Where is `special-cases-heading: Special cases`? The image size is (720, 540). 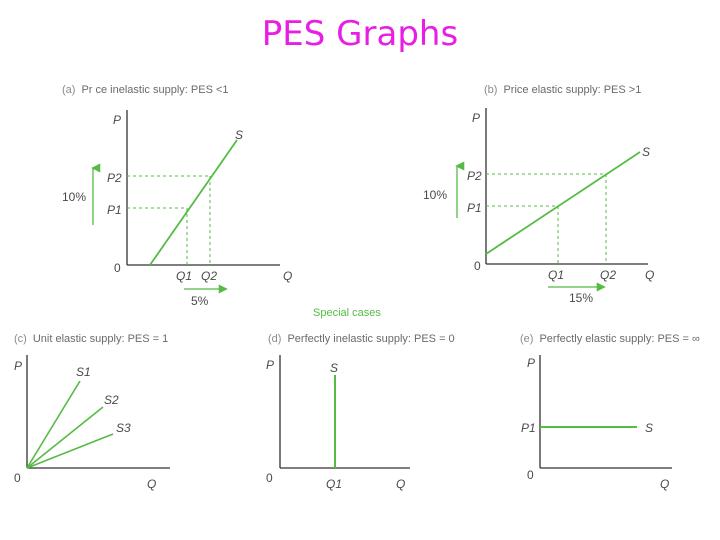
special-cases-heading: Special cases is located at coordinates (347, 313).